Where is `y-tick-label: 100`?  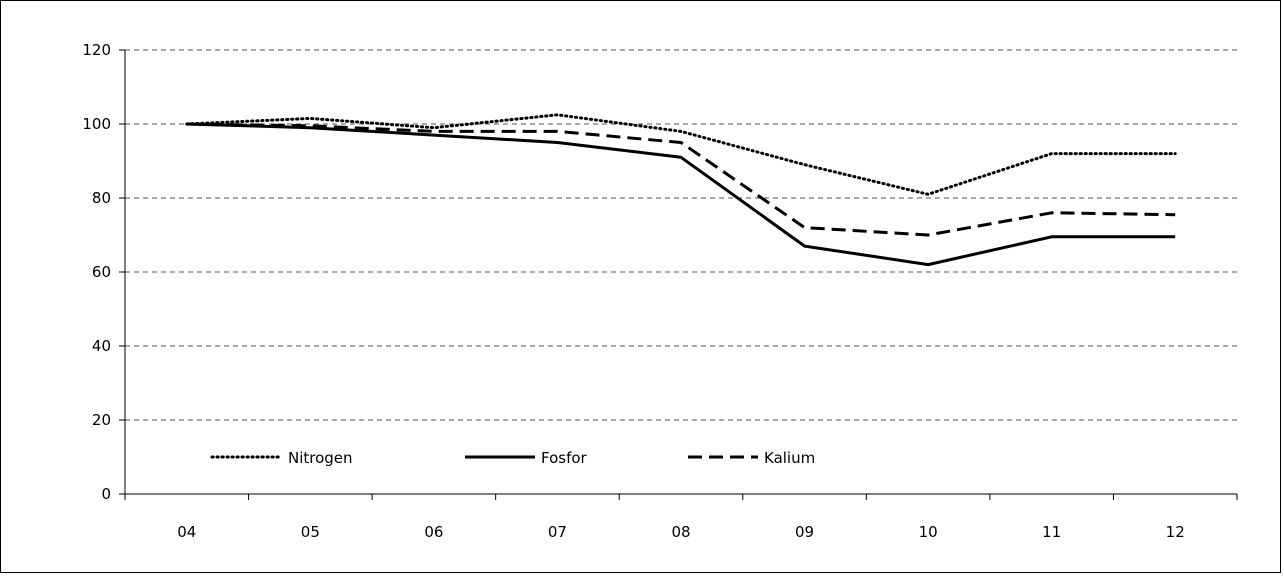 y-tick-label: 100 is located at coordinates (96, 124).